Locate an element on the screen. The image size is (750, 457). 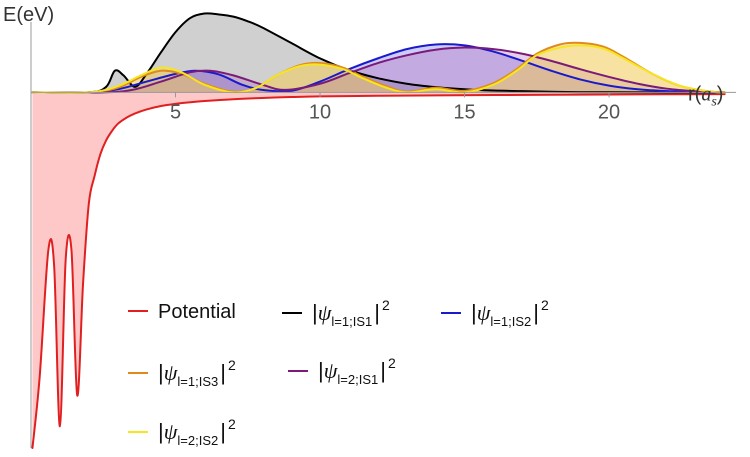
legend-label: |ψl=2;IS1| 2 is located at coordinates (357, 371).